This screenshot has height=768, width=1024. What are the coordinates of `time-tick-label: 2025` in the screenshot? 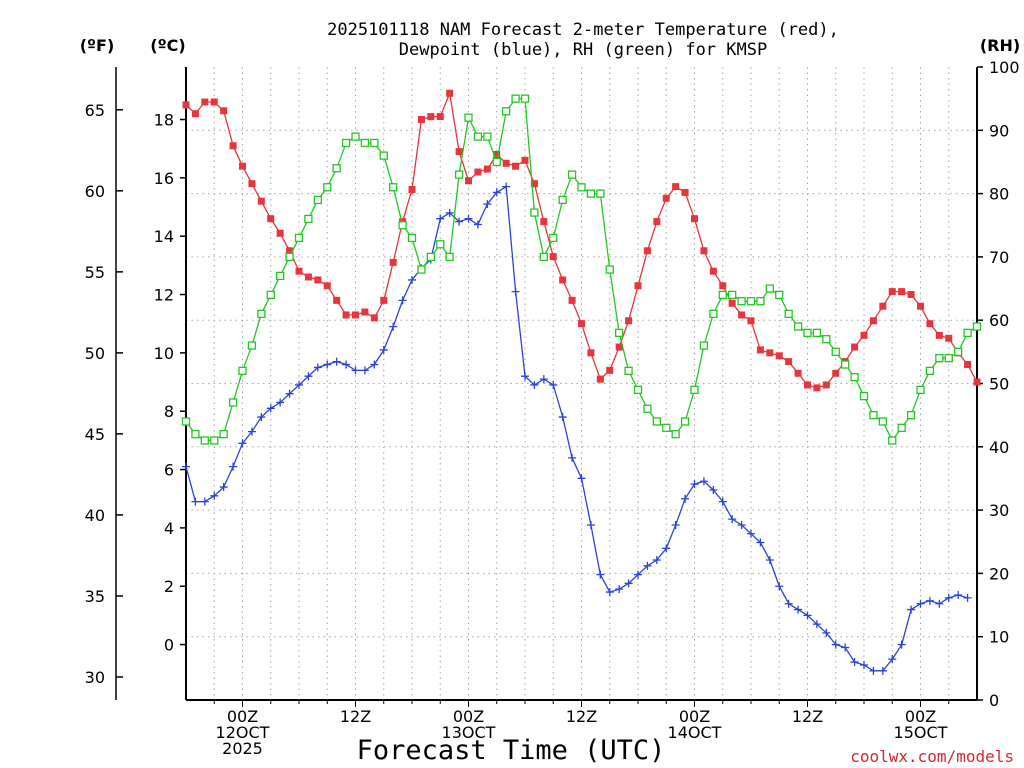 It's located at (242, 748).